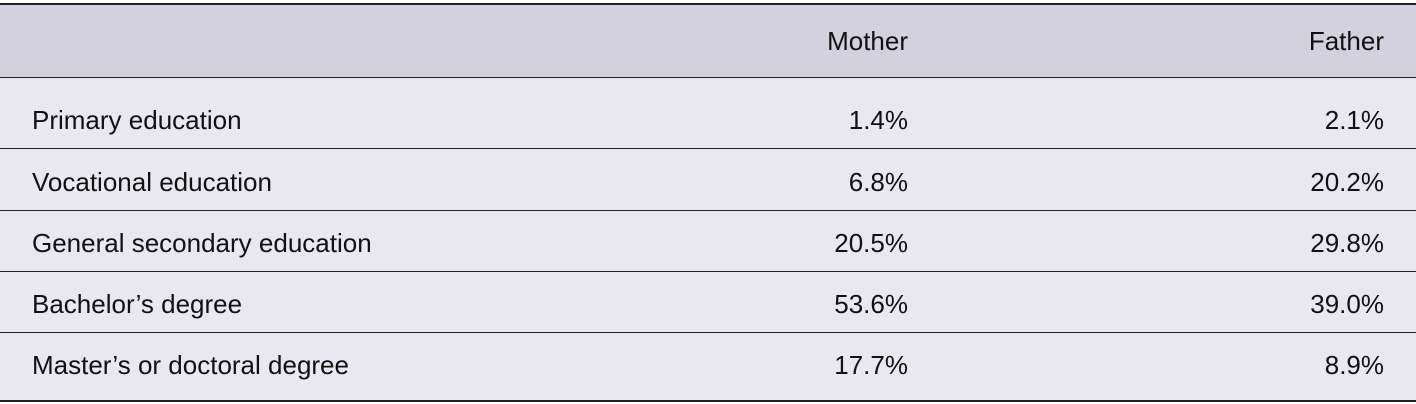 The image size is (1416, 404). What do you see at coordinates (1354, 365) in the screenshot?
I see `cell-value: 8.9%` at bounding box center [1354, 365].